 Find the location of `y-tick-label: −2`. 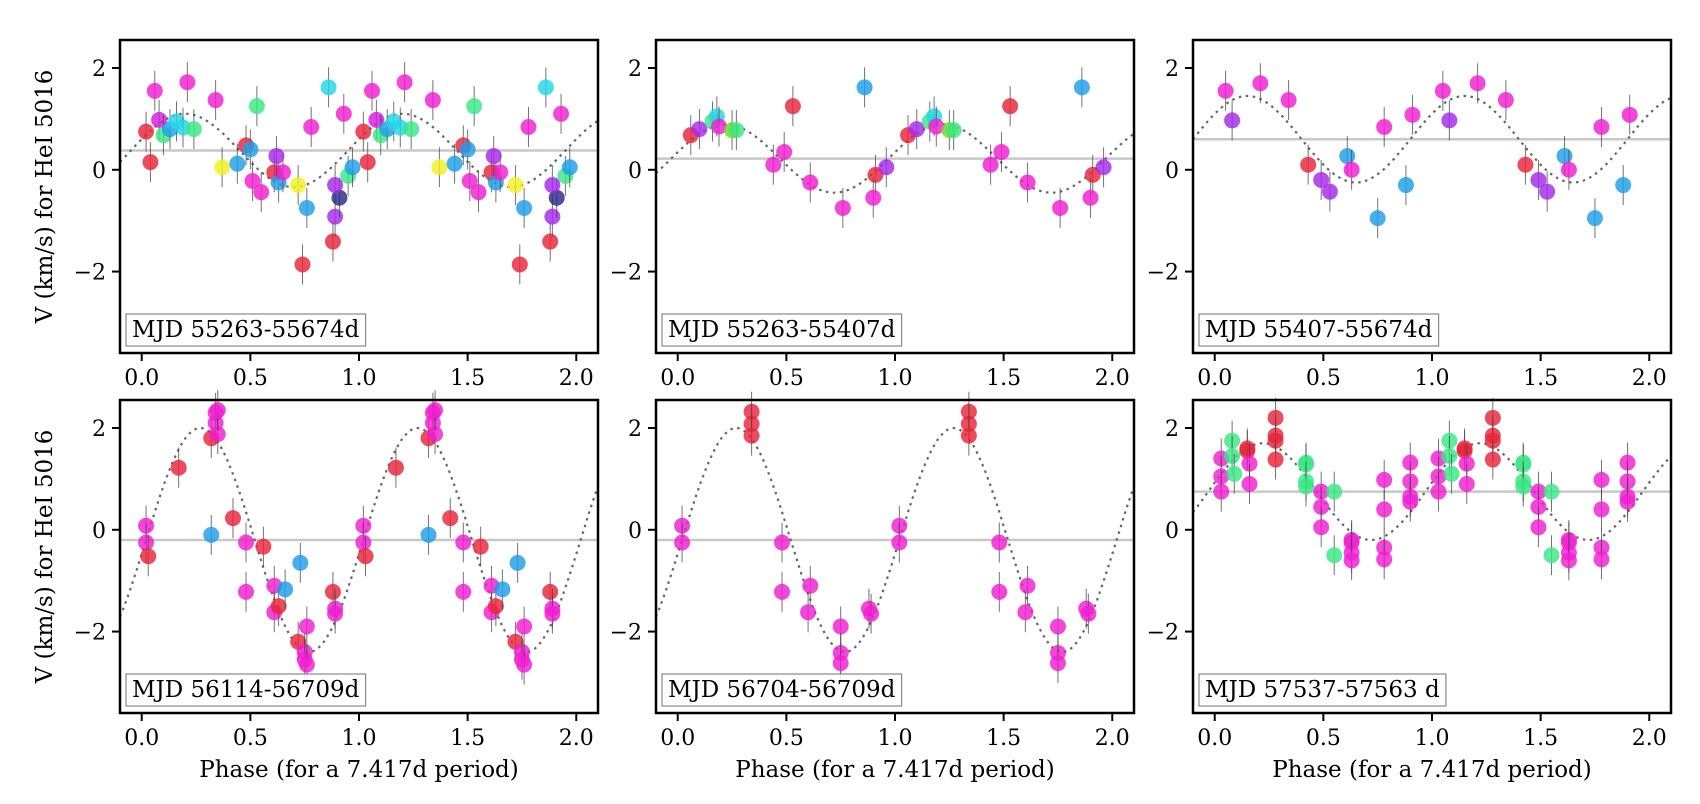

y-tick-label: −2 is located at coordinates (626, 633).